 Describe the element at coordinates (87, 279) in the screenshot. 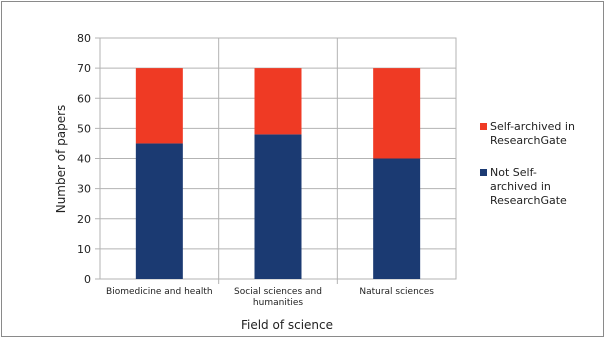

I see `y-tick-label: 0` at that location.